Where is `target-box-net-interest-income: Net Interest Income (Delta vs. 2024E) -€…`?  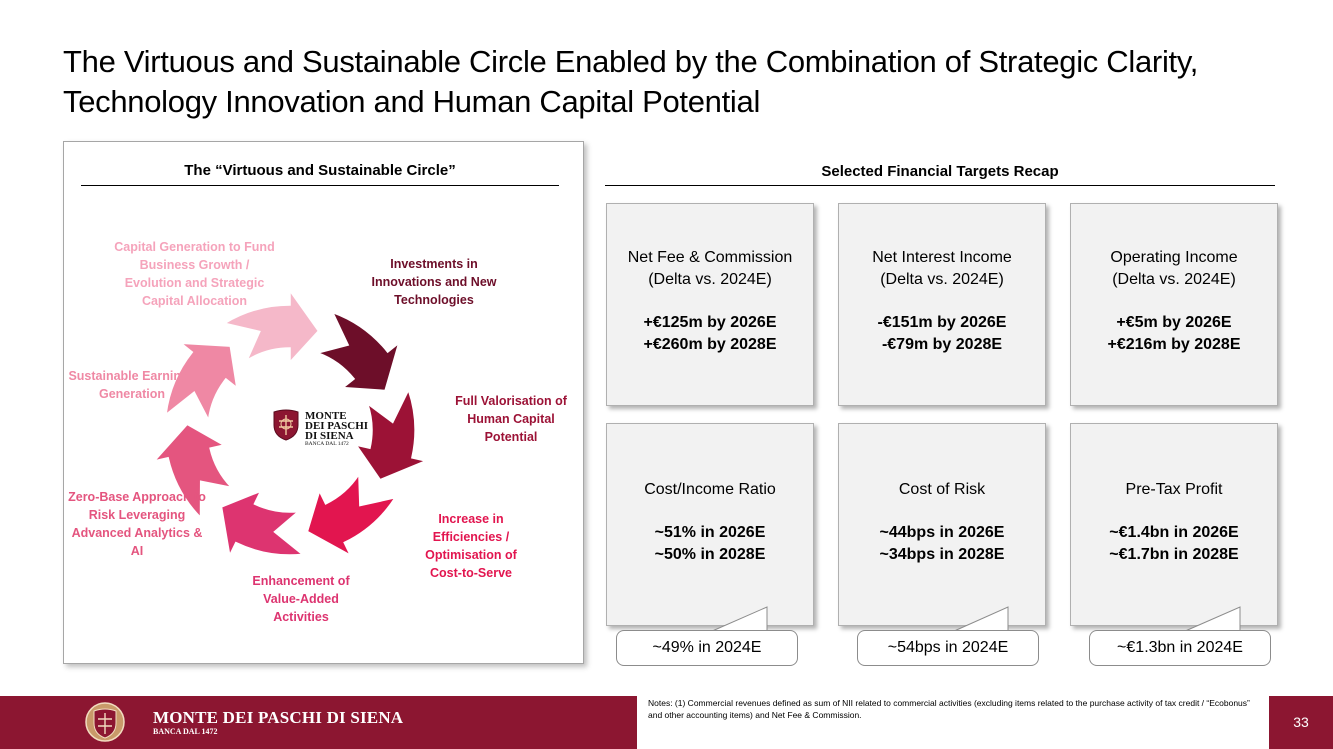 target-box-net-interest-income: Net Interest Income (Delta vs. 2024E) -€… is located at coordinates (942, 304).